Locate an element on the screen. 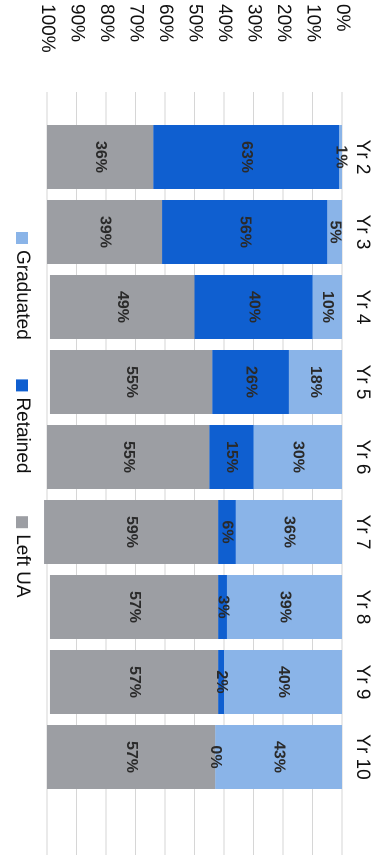 This screenshot has height=867, width=383. y-tick-label: 20% is located at coordinates (283, 23).